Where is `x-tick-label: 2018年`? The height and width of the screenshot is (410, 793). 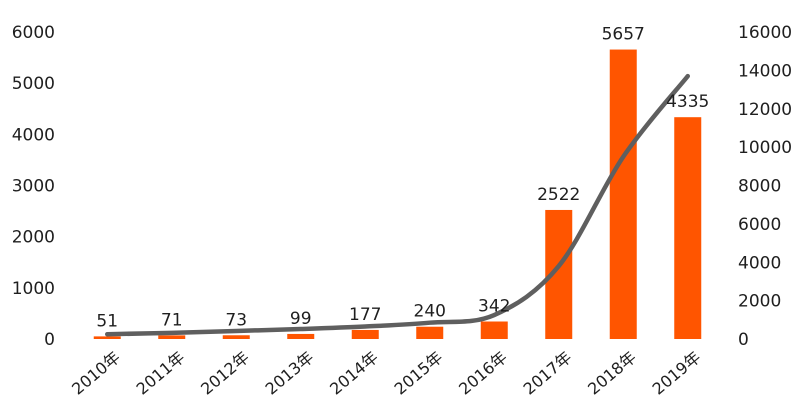
x-tick-label: 2018年 is located at coordinates (612, 373).